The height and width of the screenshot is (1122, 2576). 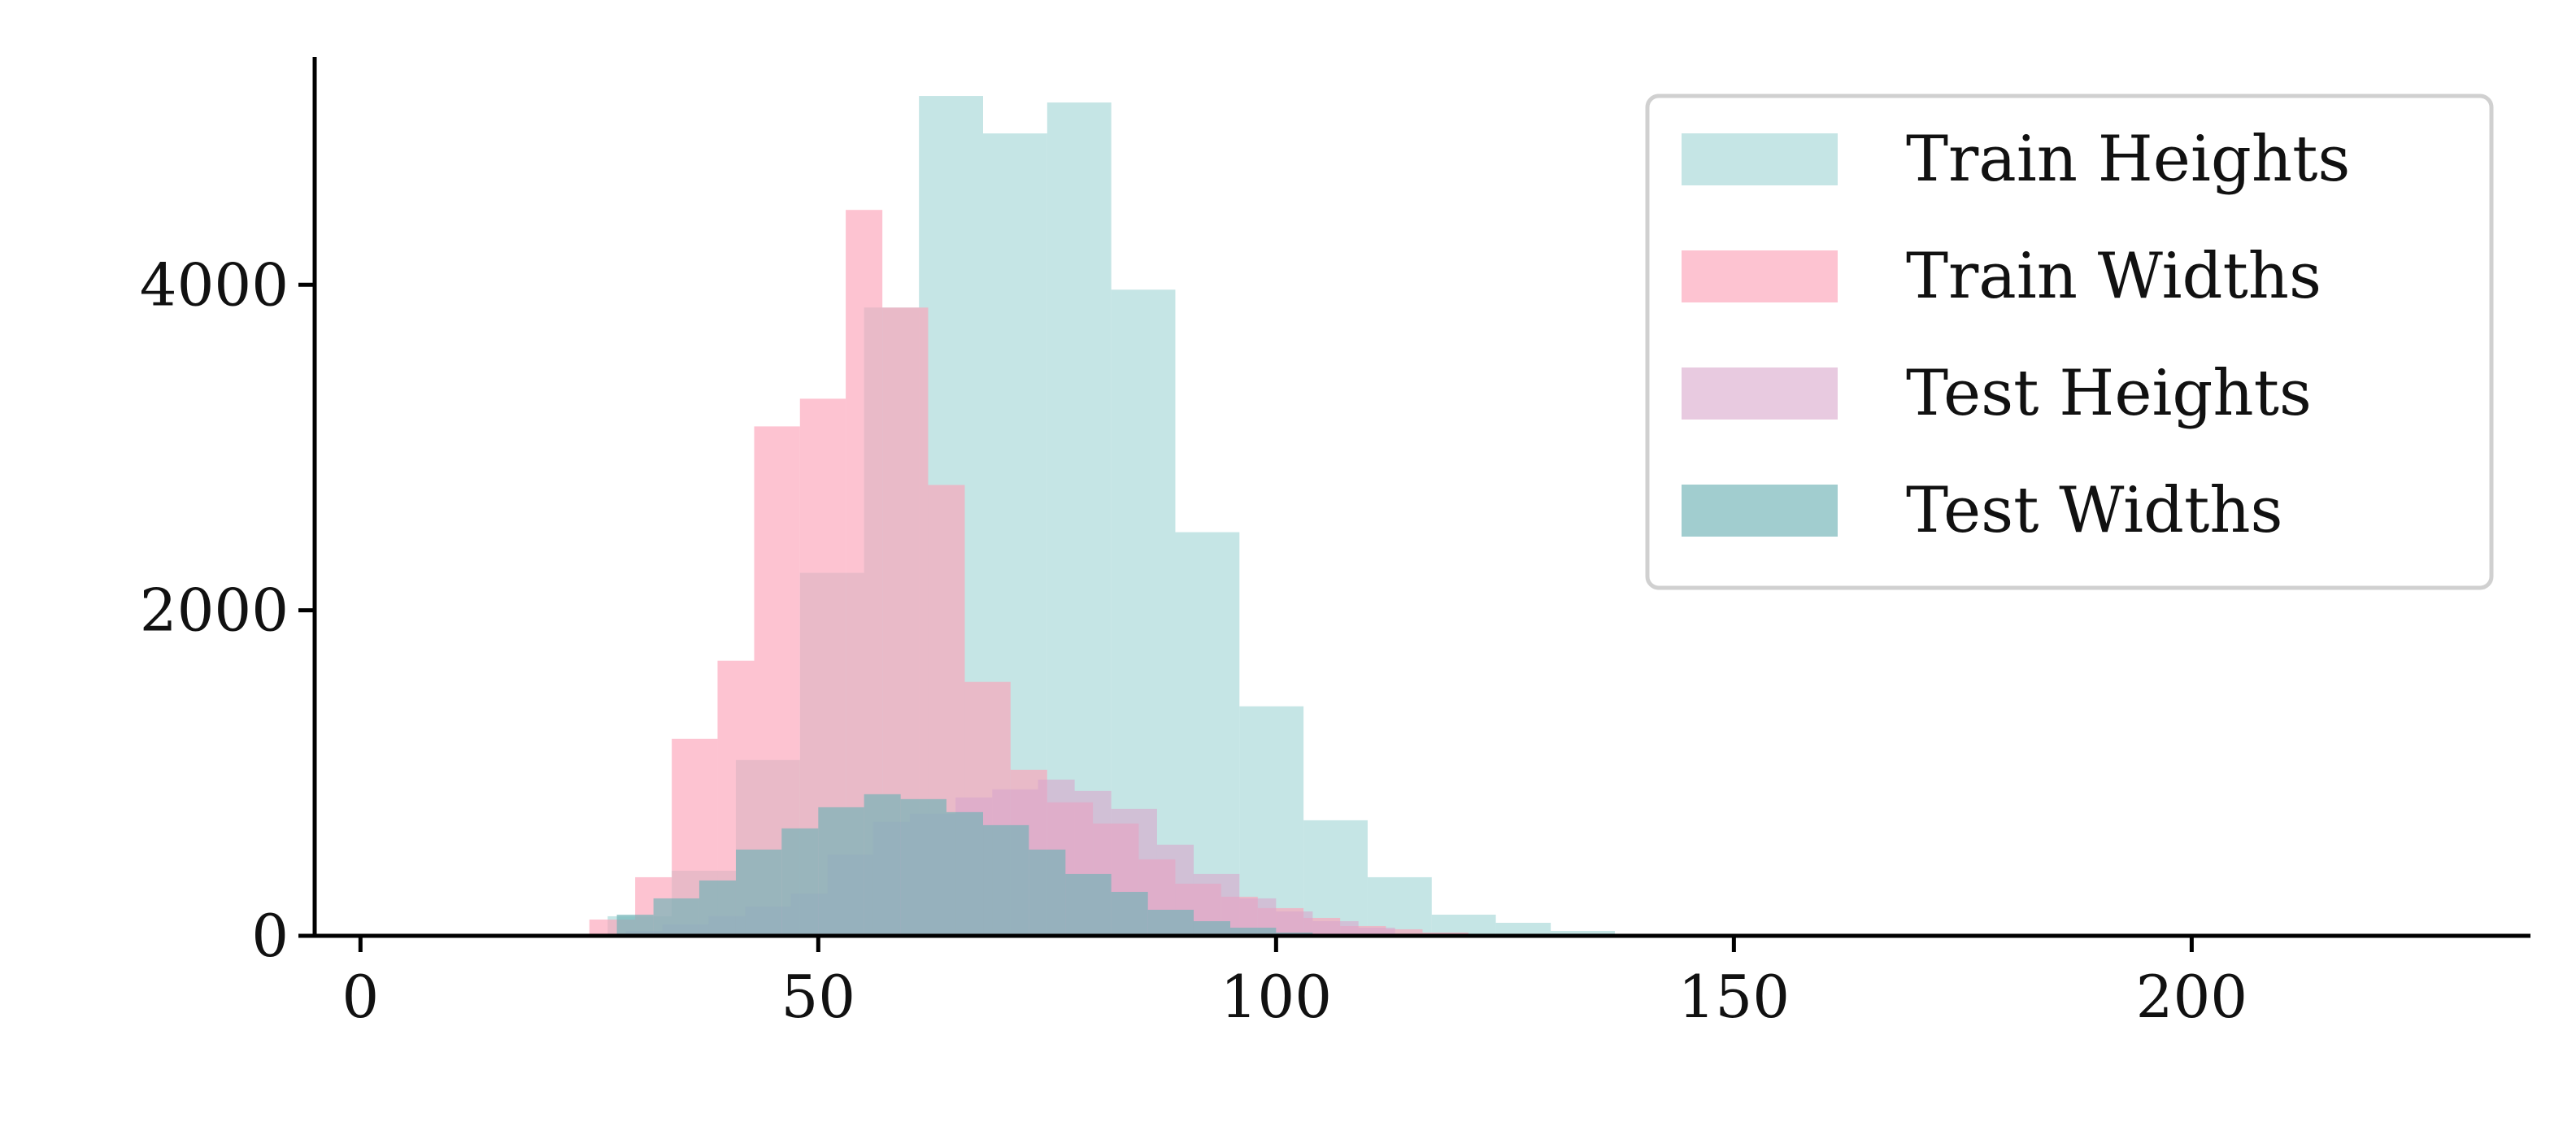 What do you see at coordinates (215, 284) in the screenshot?
I see `y-tick-label: 4000` at bounding box center [215, 284].